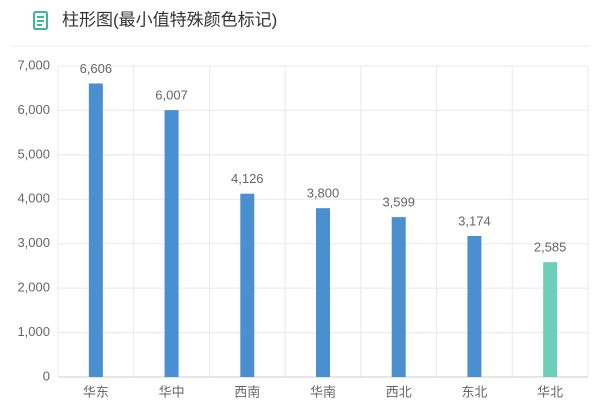  What do you see at coordinates (40, 20) in the screenshot?
I see `title-icon` at bounding box center [40, 20].